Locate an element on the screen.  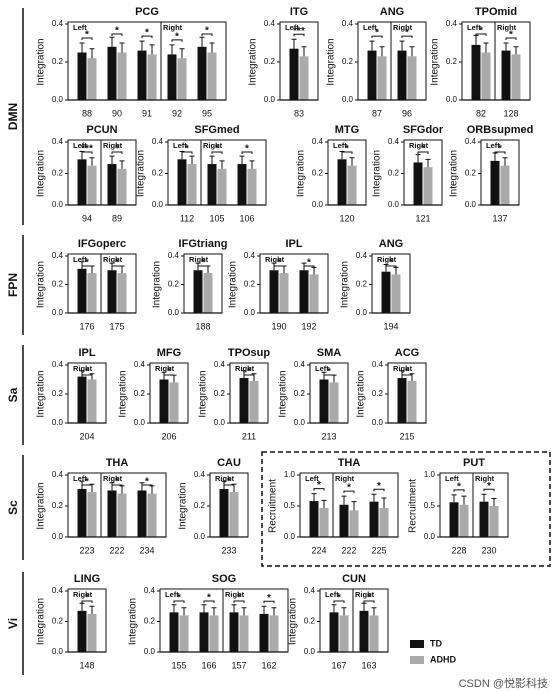
dashed-box is located at coordinates (406, 509).